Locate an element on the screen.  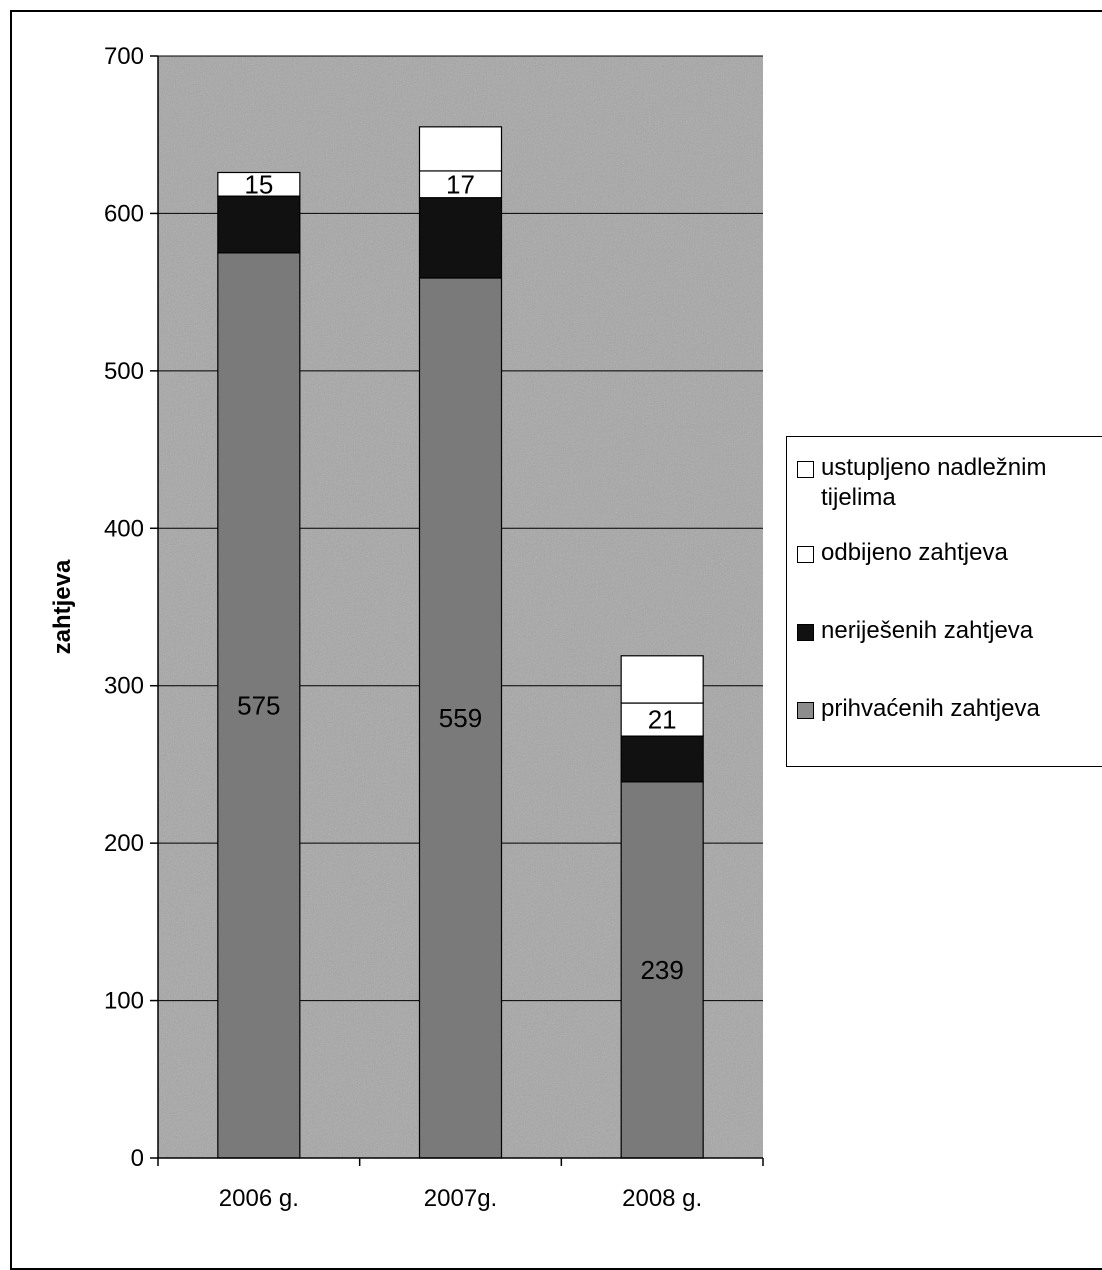
legend-swatch-ustupljeno is located at coordinates (805, 469).